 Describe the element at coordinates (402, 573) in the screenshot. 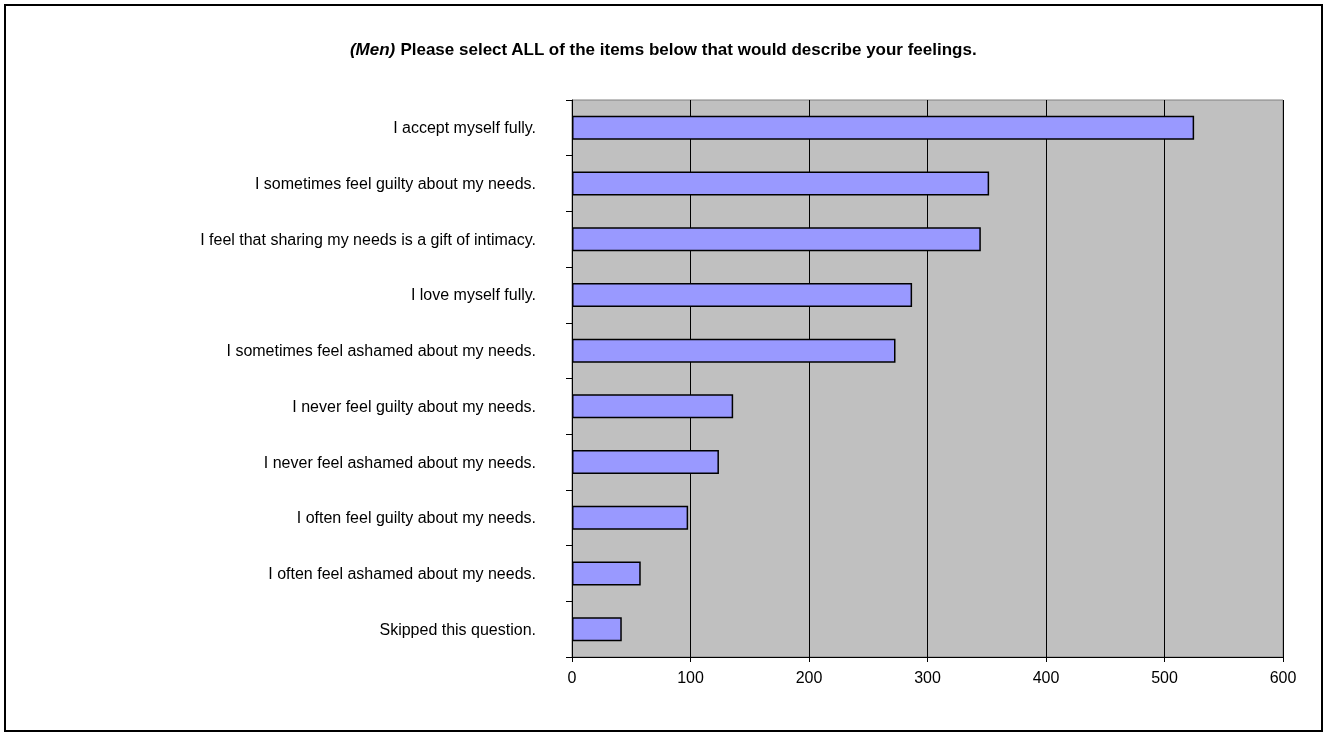

I see `y-tick-label: I often feel ashamed about my needs.` at that location.